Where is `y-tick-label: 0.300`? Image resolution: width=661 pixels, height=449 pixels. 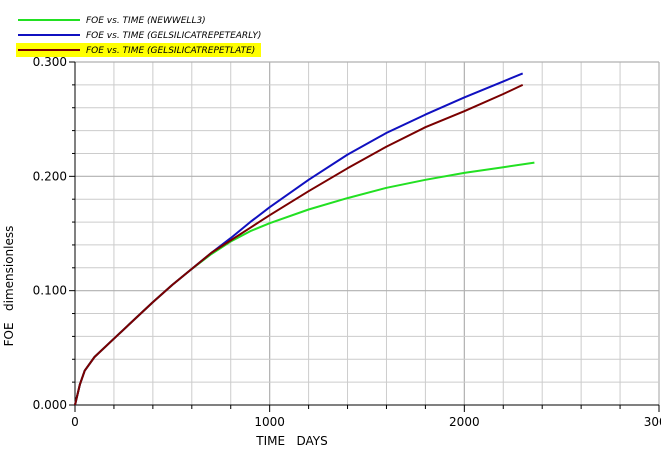
y-tick-label: 0.300 is located at coordinates (50, 62).